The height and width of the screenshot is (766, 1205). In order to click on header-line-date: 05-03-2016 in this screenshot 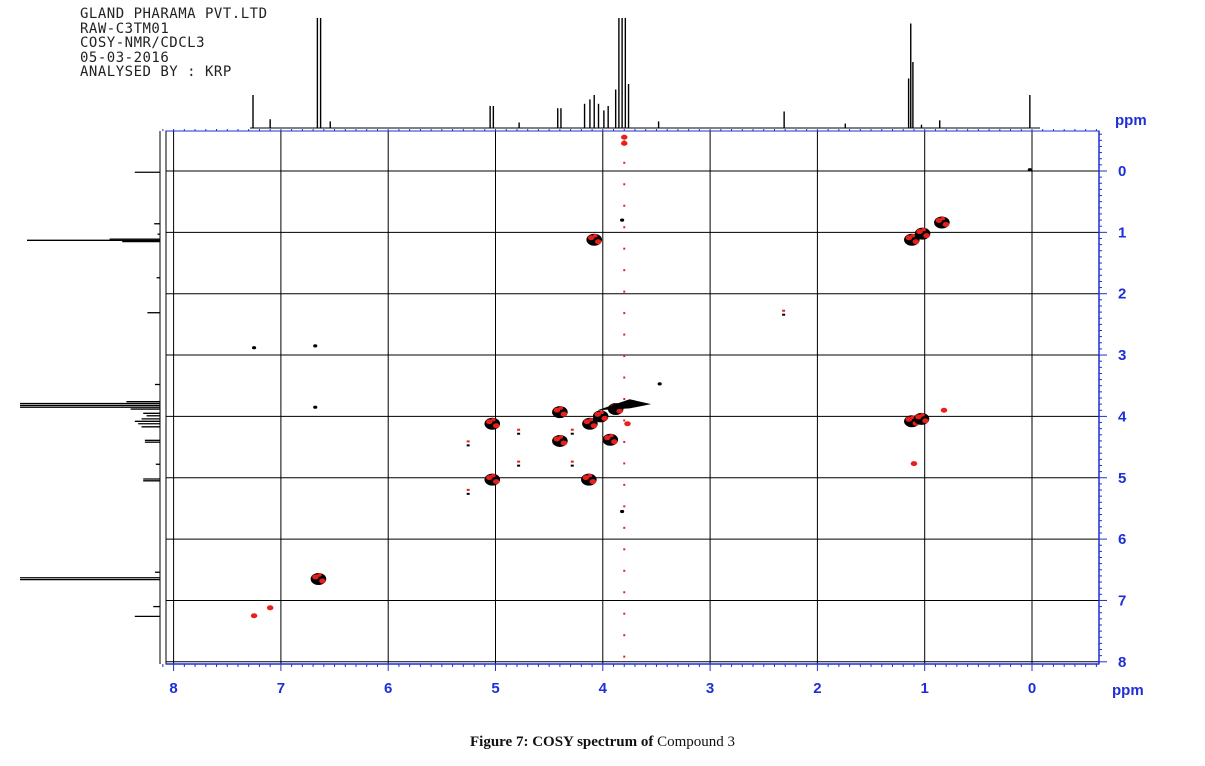, I will do `click(125, 57)`.